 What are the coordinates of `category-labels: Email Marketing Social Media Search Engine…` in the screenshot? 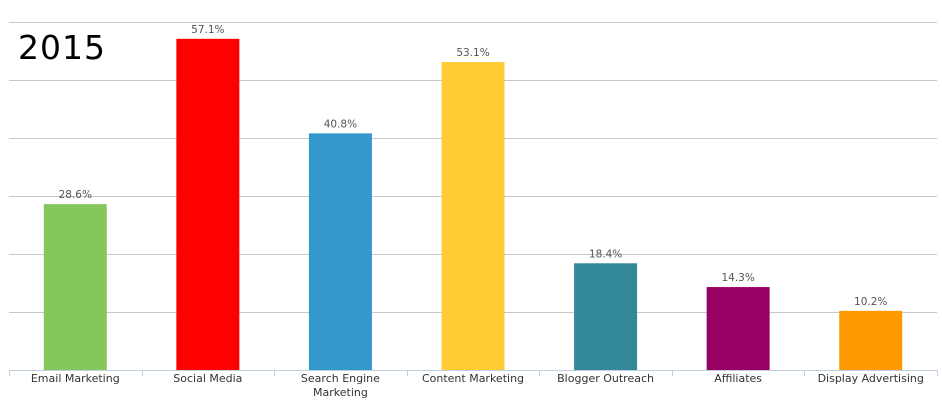 It's located at (477, 385).